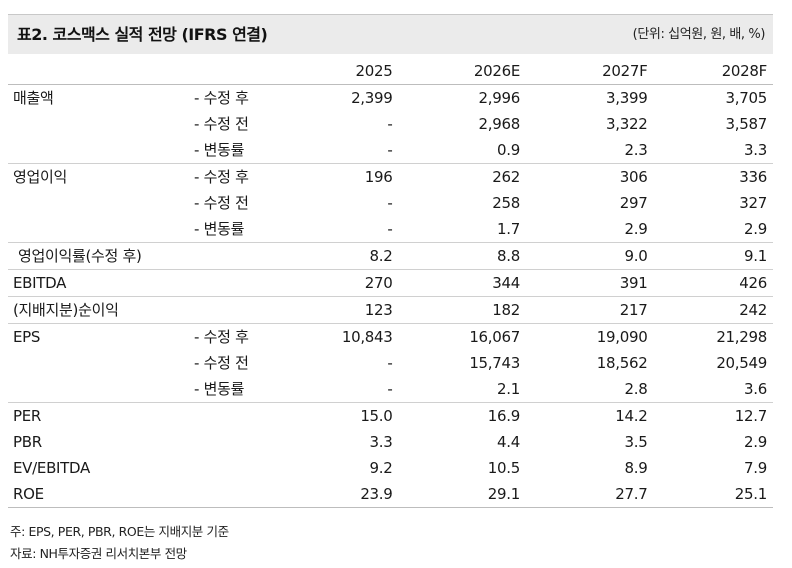 This screenshot has height=568, width=792. I want to click on value-cell: 19,090, so click(622, 337).